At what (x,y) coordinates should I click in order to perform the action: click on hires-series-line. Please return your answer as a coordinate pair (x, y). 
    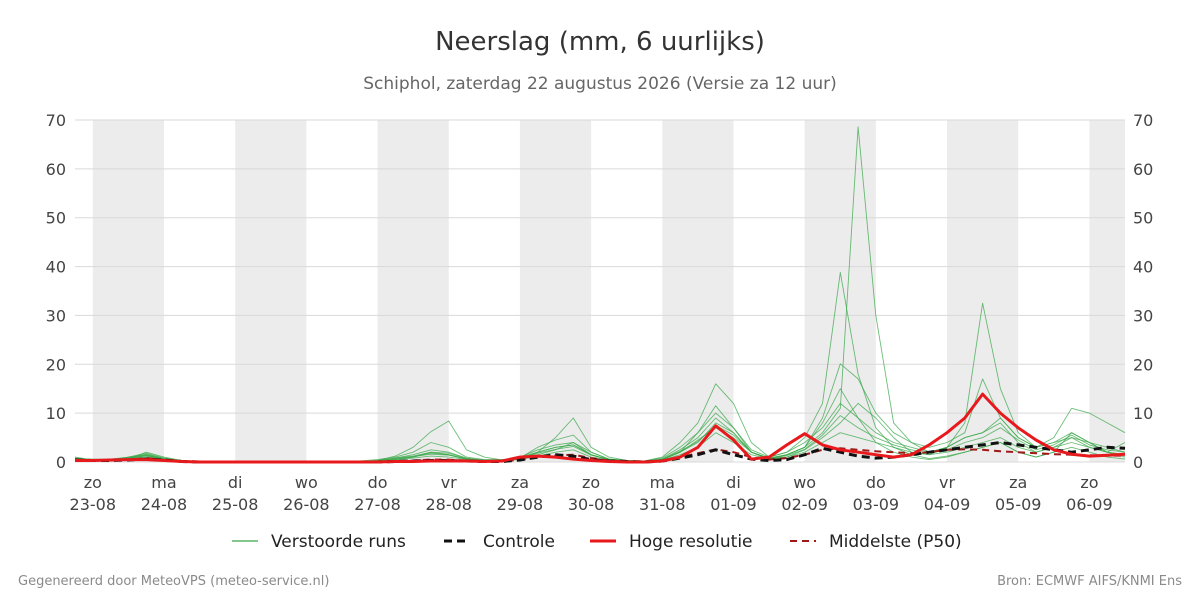
    Looking at the image, I should click on (600, 428).